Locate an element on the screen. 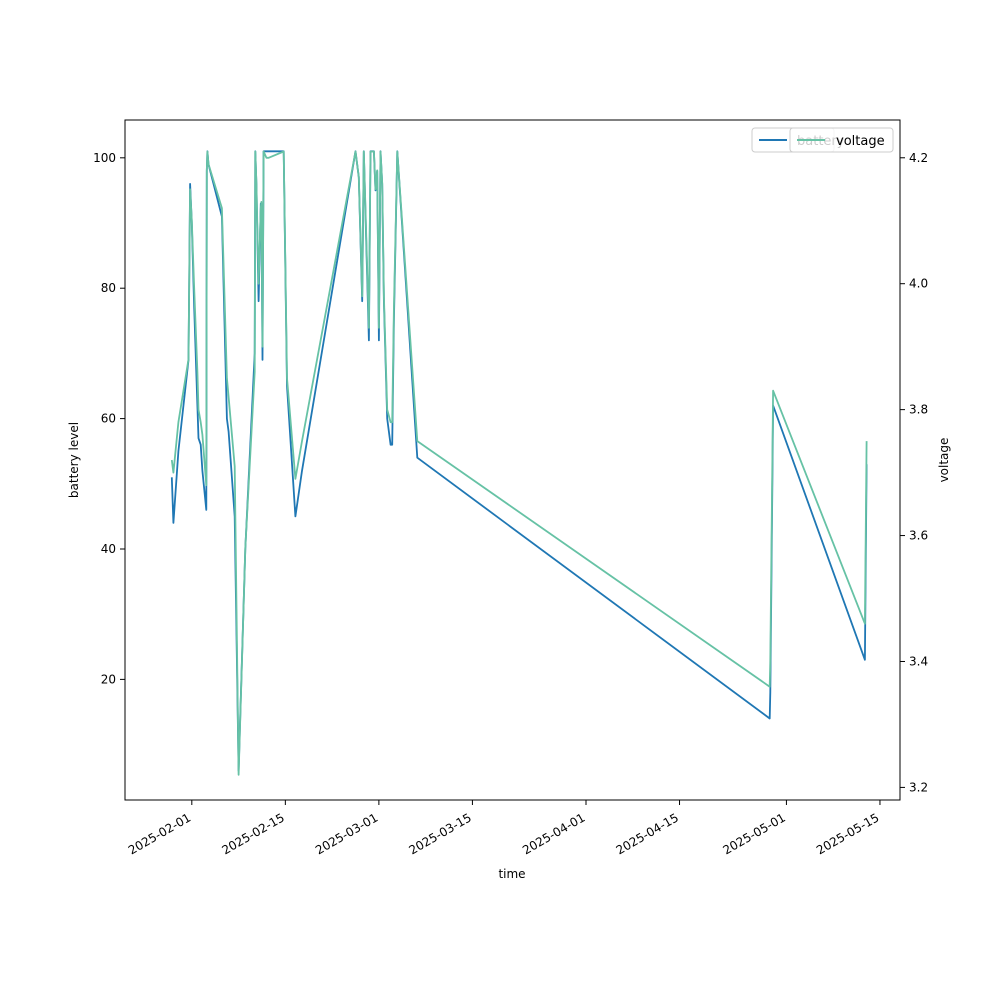 This screenshot has width=1000, height=1000. legend-voltage-label: voltage is located at coordinates (860, 141).